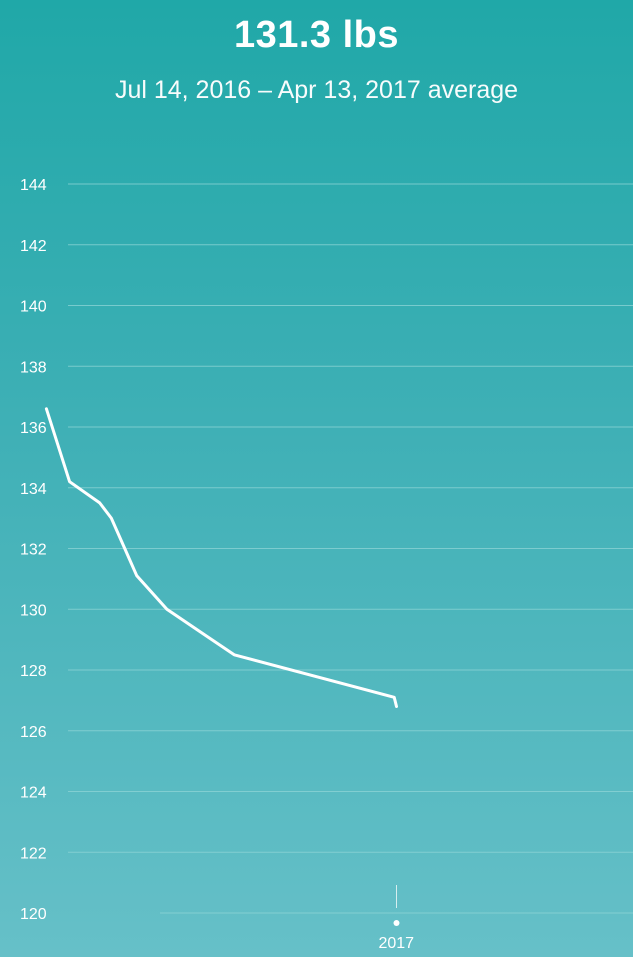  What do you see at coordinates (316, 90) in the screenshot?
I see `date-range-label: Jul 14, 2016 – Apr 13, 2017 average` at bounding box center [316, 90].